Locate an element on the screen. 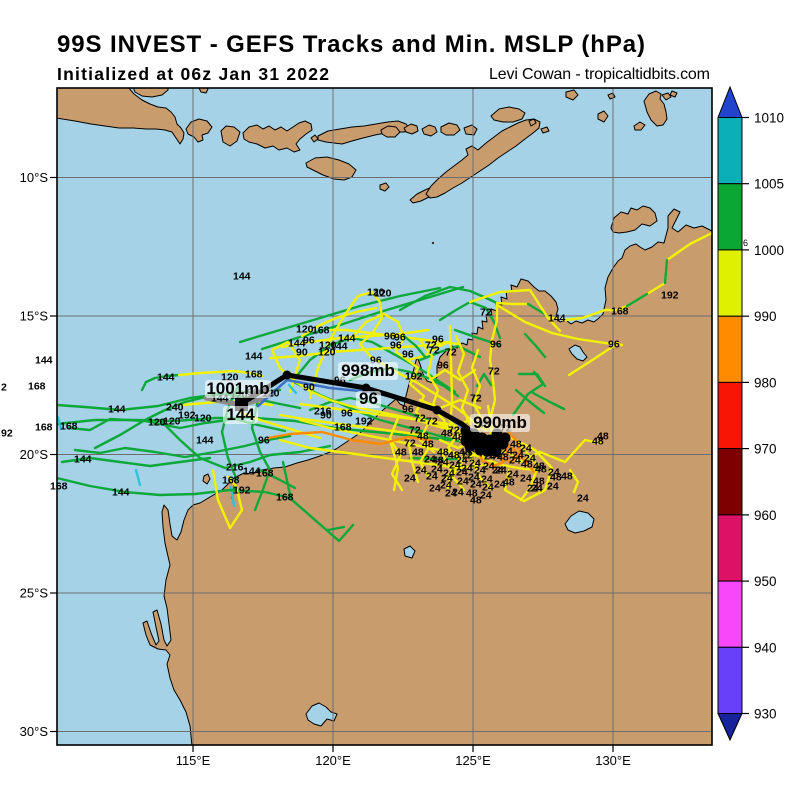 The width and height of the screenshot is (800, 800). svg-text: 940 is located at coordinates (765, 647).